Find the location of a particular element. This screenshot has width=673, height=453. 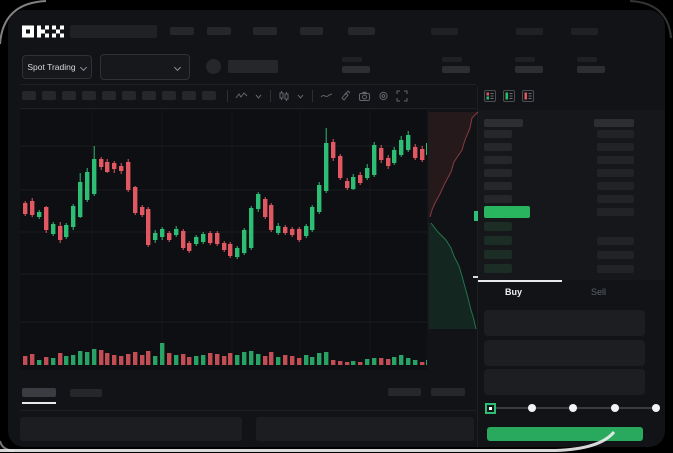

order-amount-field is located at coordinates (564, 353).